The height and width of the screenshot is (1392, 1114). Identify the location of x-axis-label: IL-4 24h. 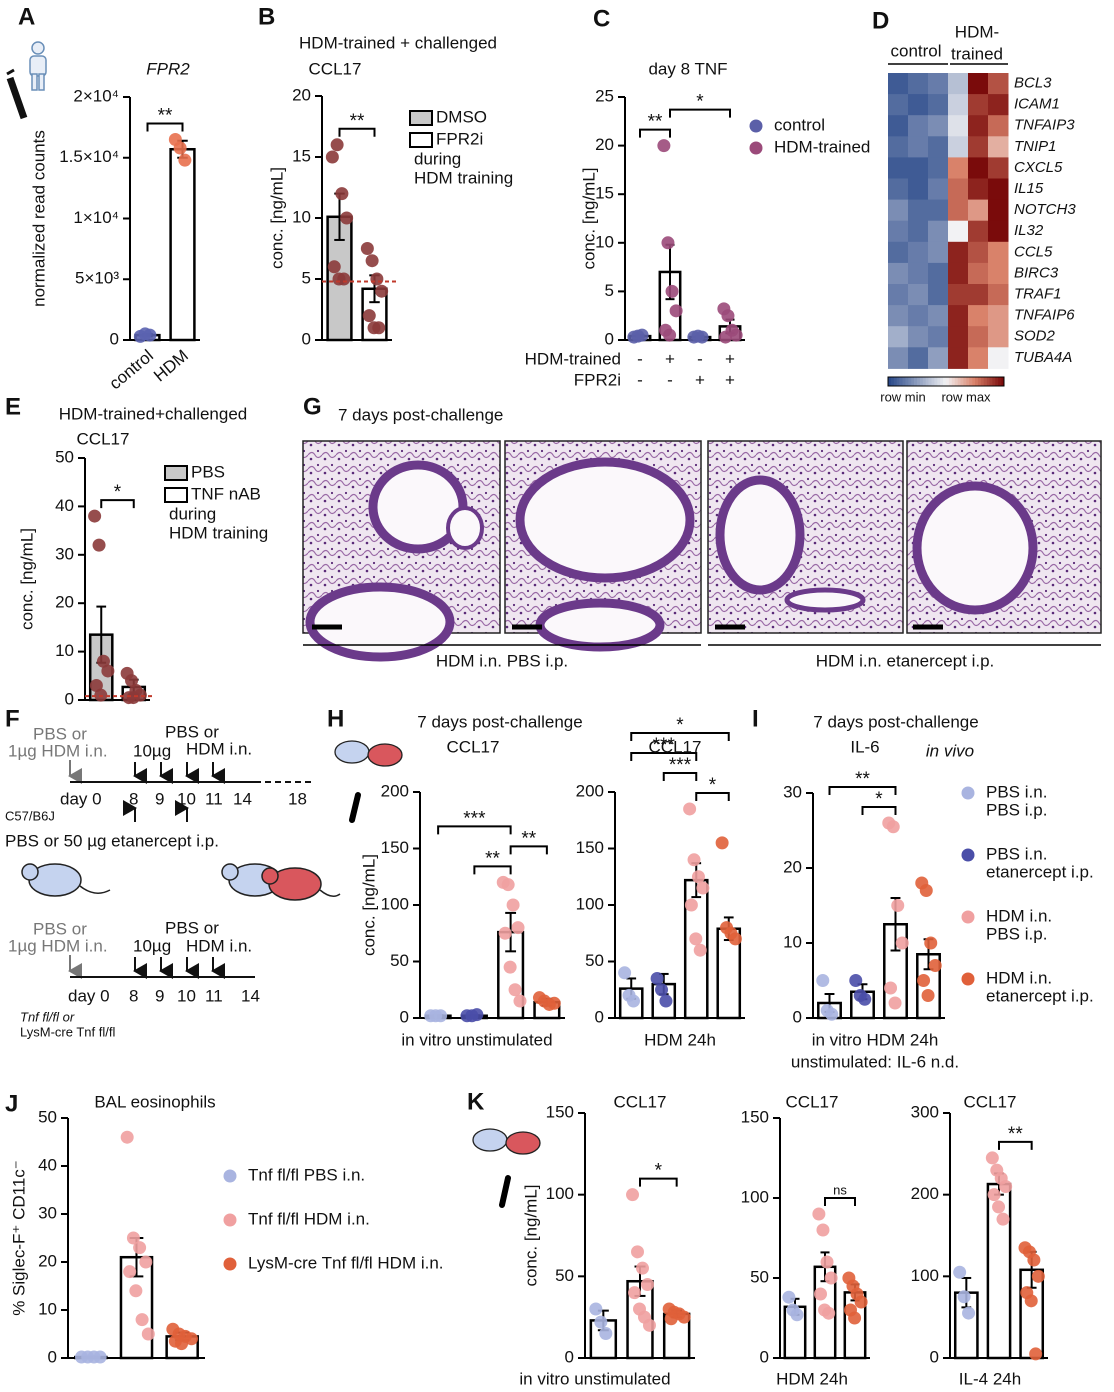
(990, 1378).